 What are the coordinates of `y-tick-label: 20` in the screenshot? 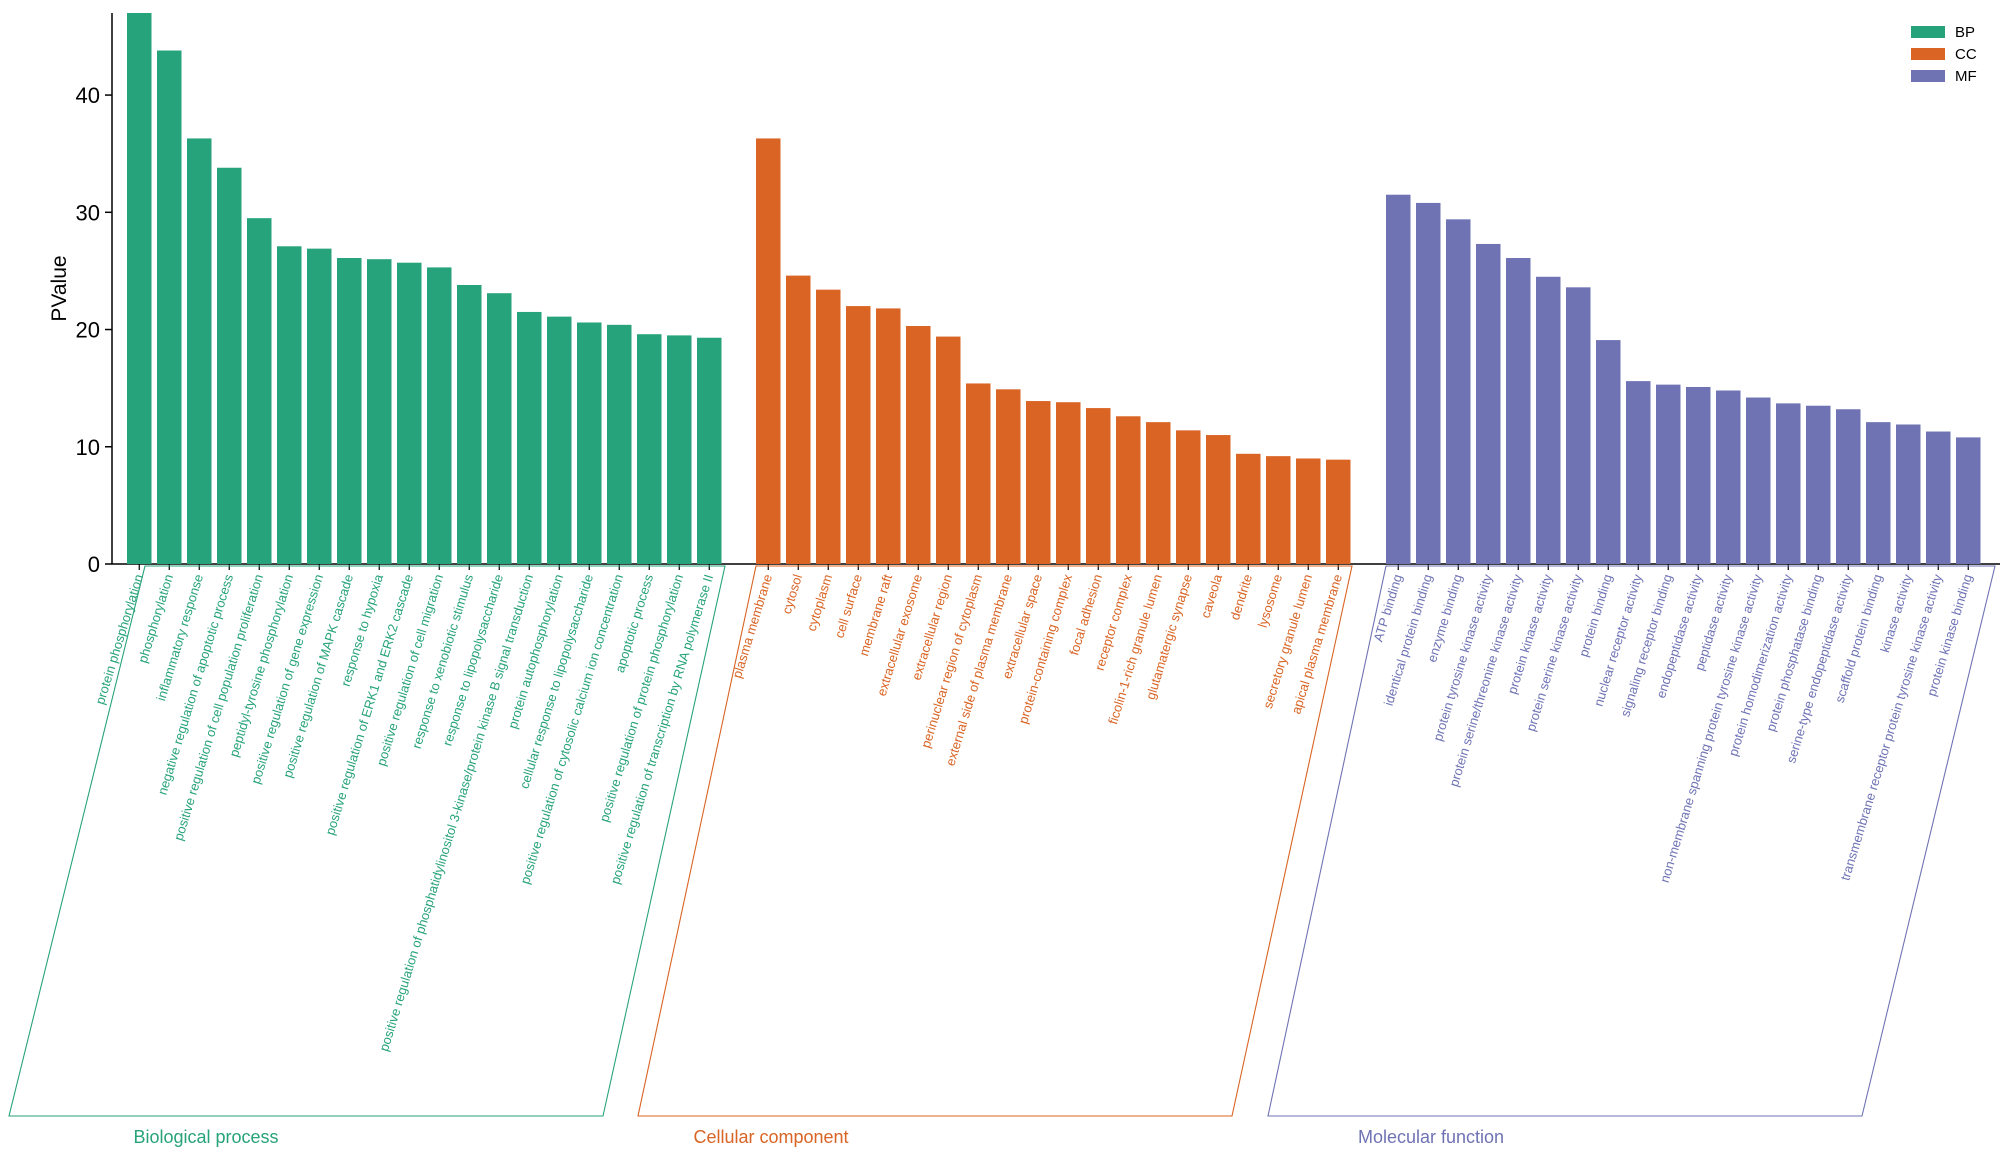 It's located at (88, 330).